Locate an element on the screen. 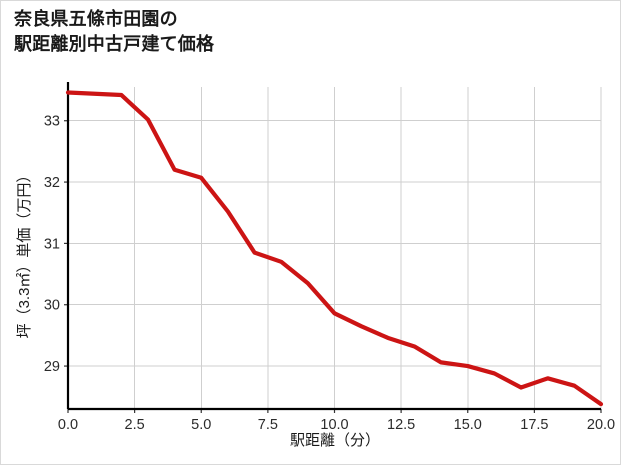 This screenshot has height=465, width=621. svg-text: 12.5 is located at coordinates (401, 425).